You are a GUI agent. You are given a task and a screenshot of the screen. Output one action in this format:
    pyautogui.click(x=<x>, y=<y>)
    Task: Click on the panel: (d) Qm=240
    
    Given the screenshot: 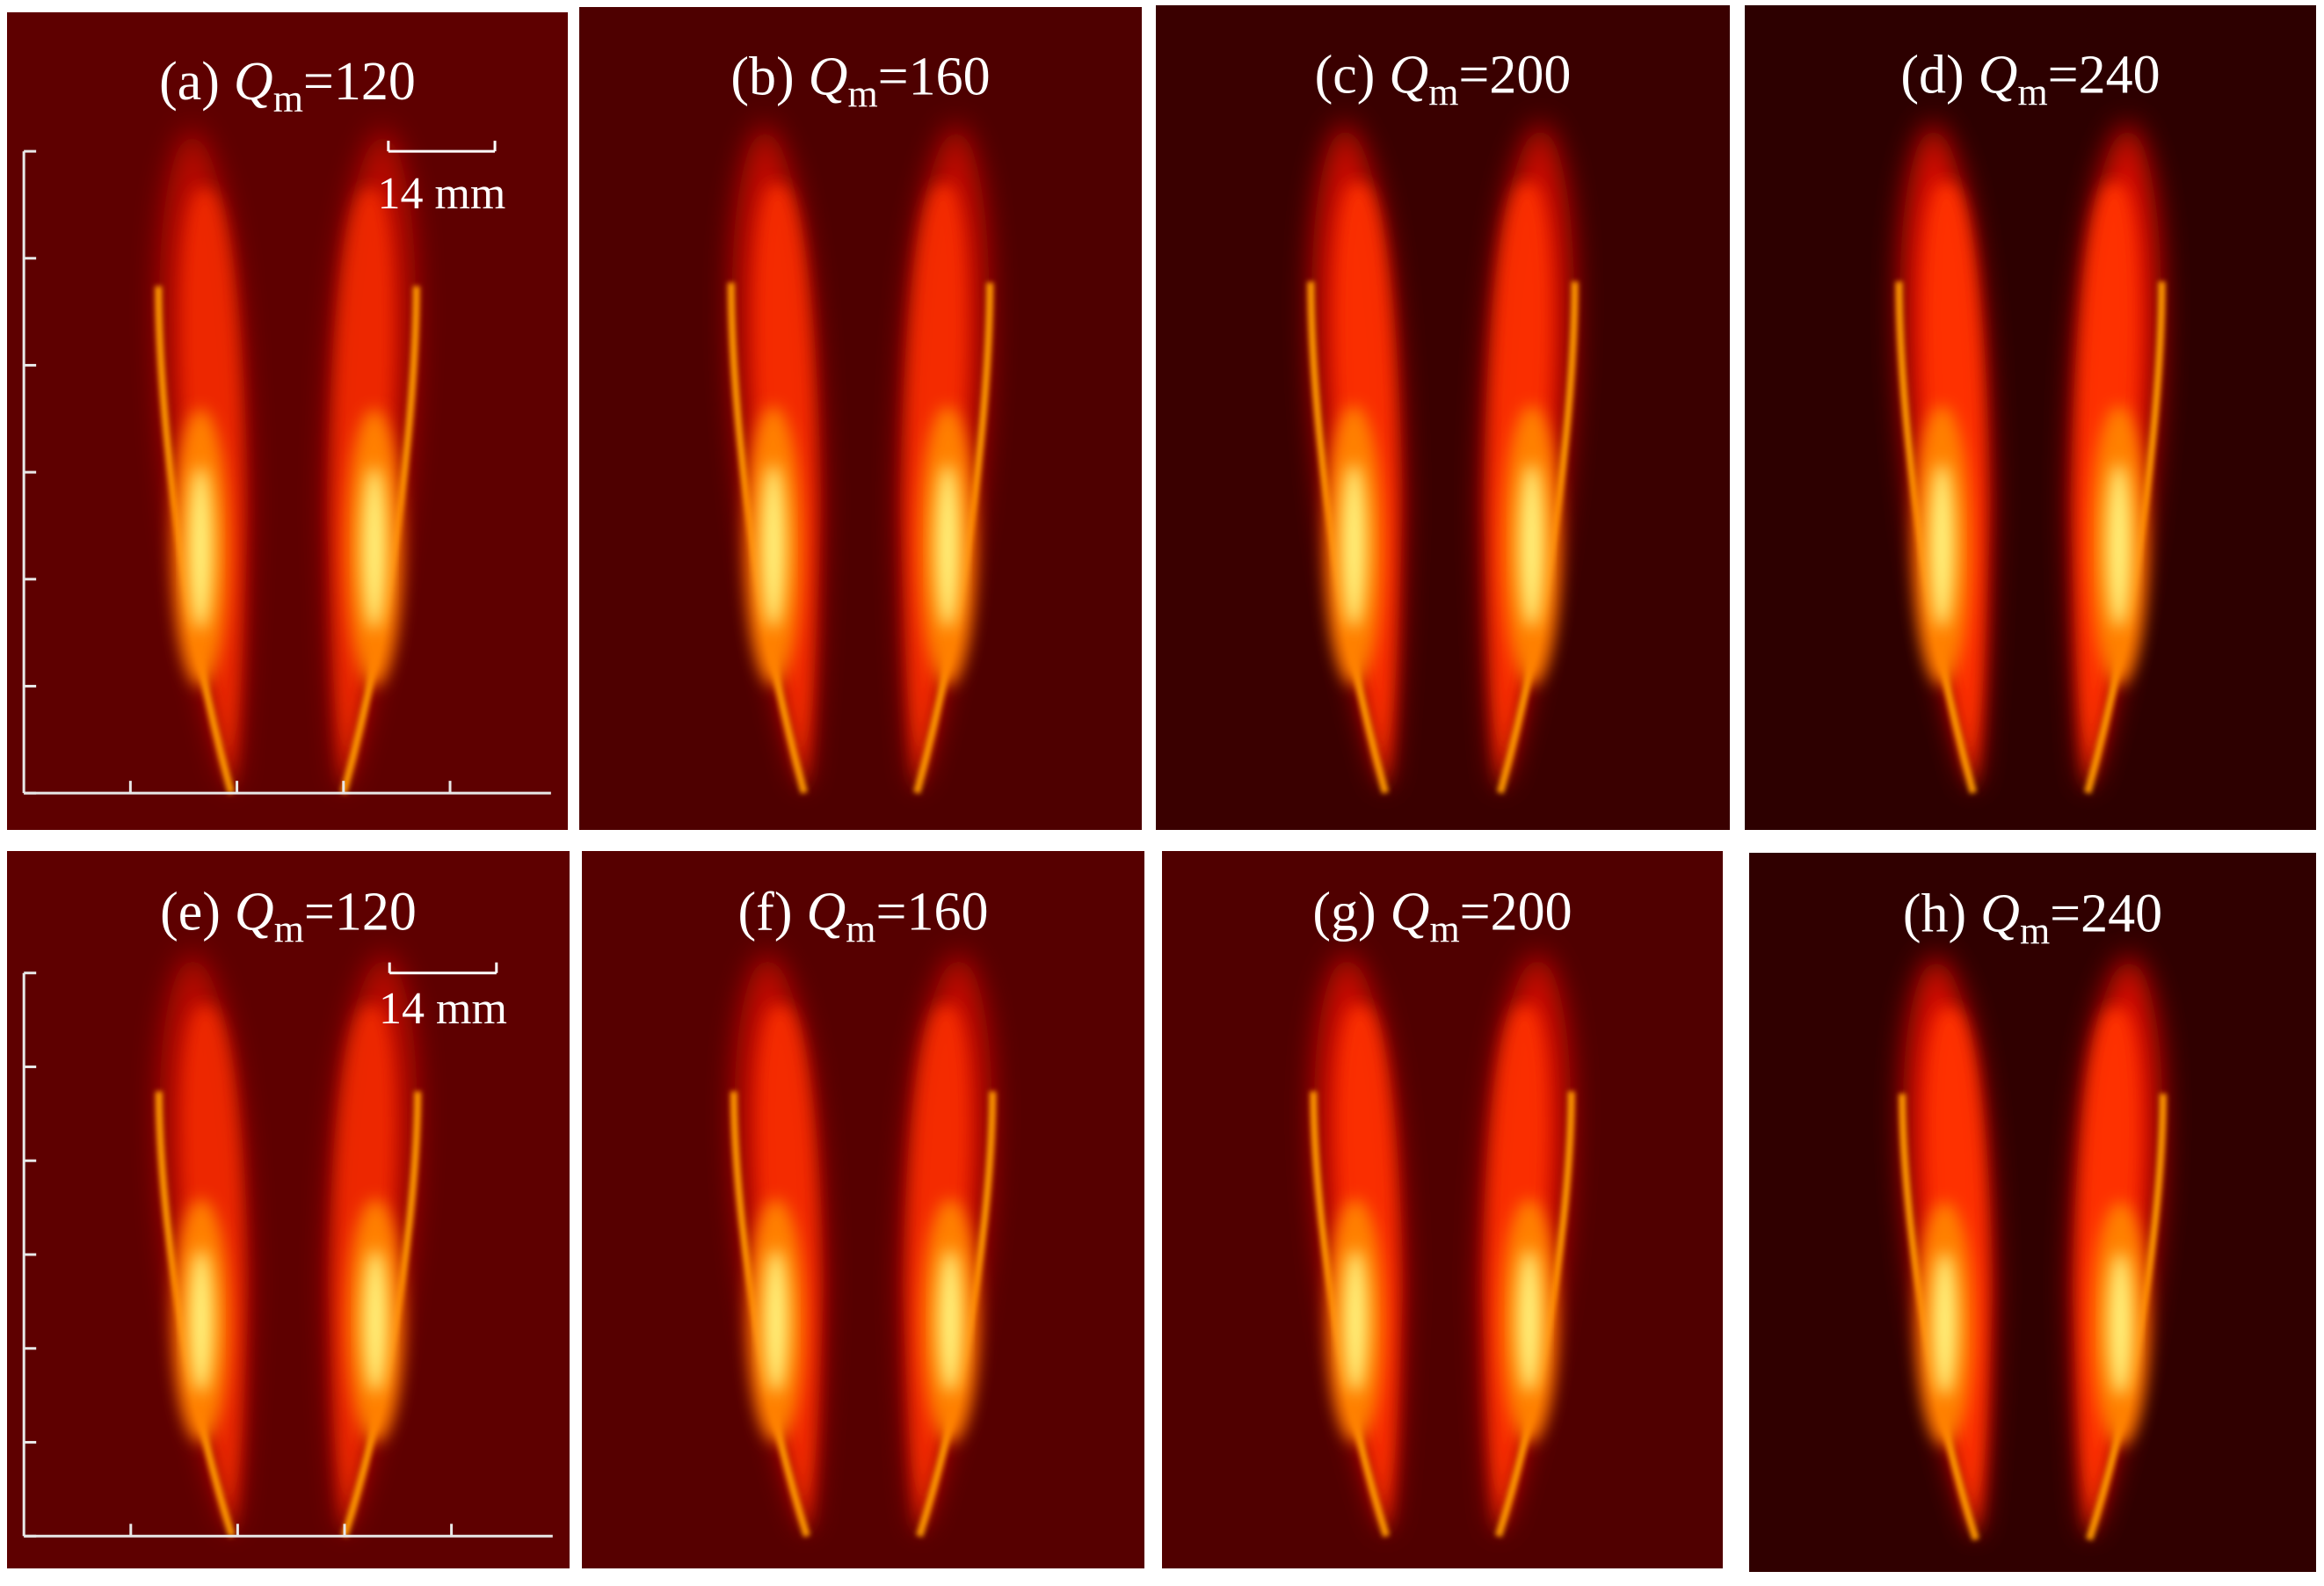 What is the action you would take?
    pyautogui.click(x=2030, y=417)
    